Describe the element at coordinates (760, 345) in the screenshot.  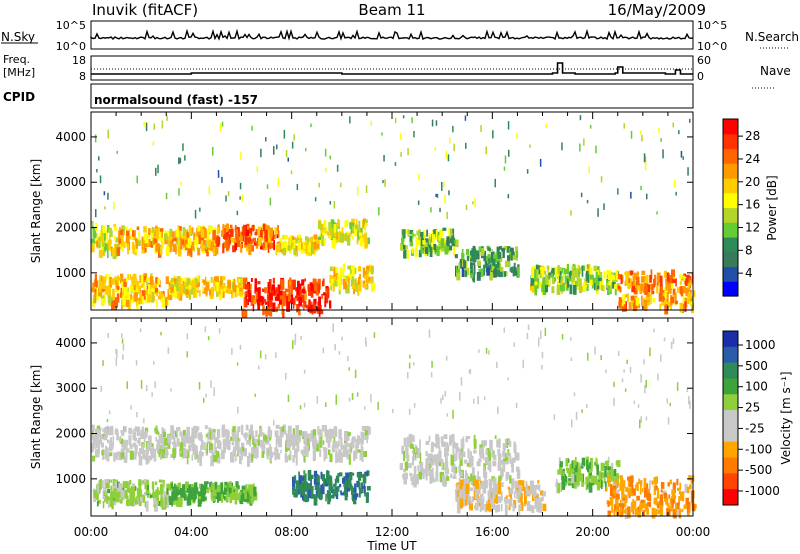
I see `colorbar-tick-label: 1000` at that location.